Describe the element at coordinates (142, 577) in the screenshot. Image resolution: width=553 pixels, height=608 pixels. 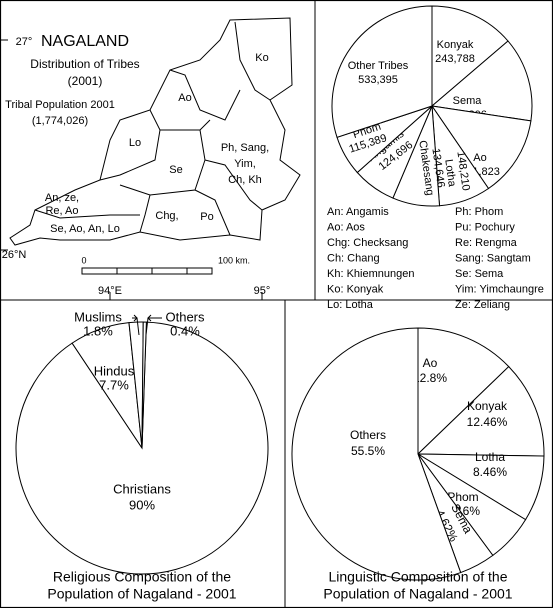
I see `chart-title: Religious Composition of the` at that location.